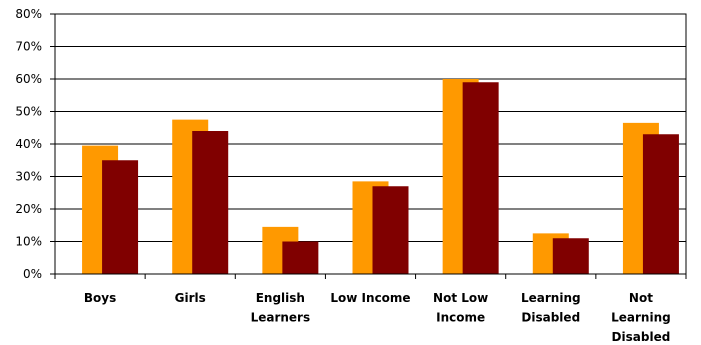  Describe the element at coordinates (190, 298) in the screenshot. I see `x-tick-label: Girls` at that location.